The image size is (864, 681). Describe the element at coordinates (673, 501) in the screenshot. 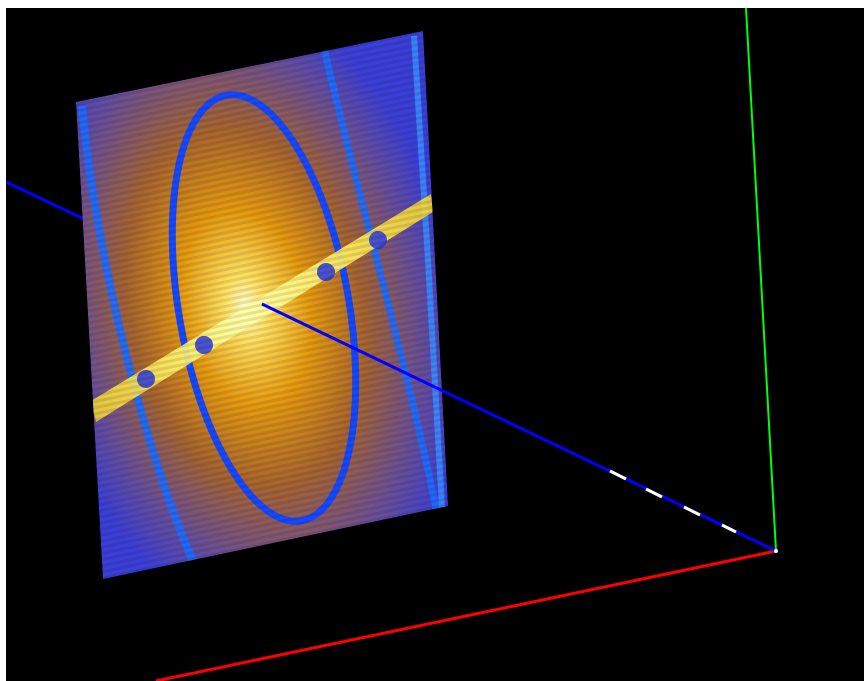

I see `z-axis-dashes` at that location.